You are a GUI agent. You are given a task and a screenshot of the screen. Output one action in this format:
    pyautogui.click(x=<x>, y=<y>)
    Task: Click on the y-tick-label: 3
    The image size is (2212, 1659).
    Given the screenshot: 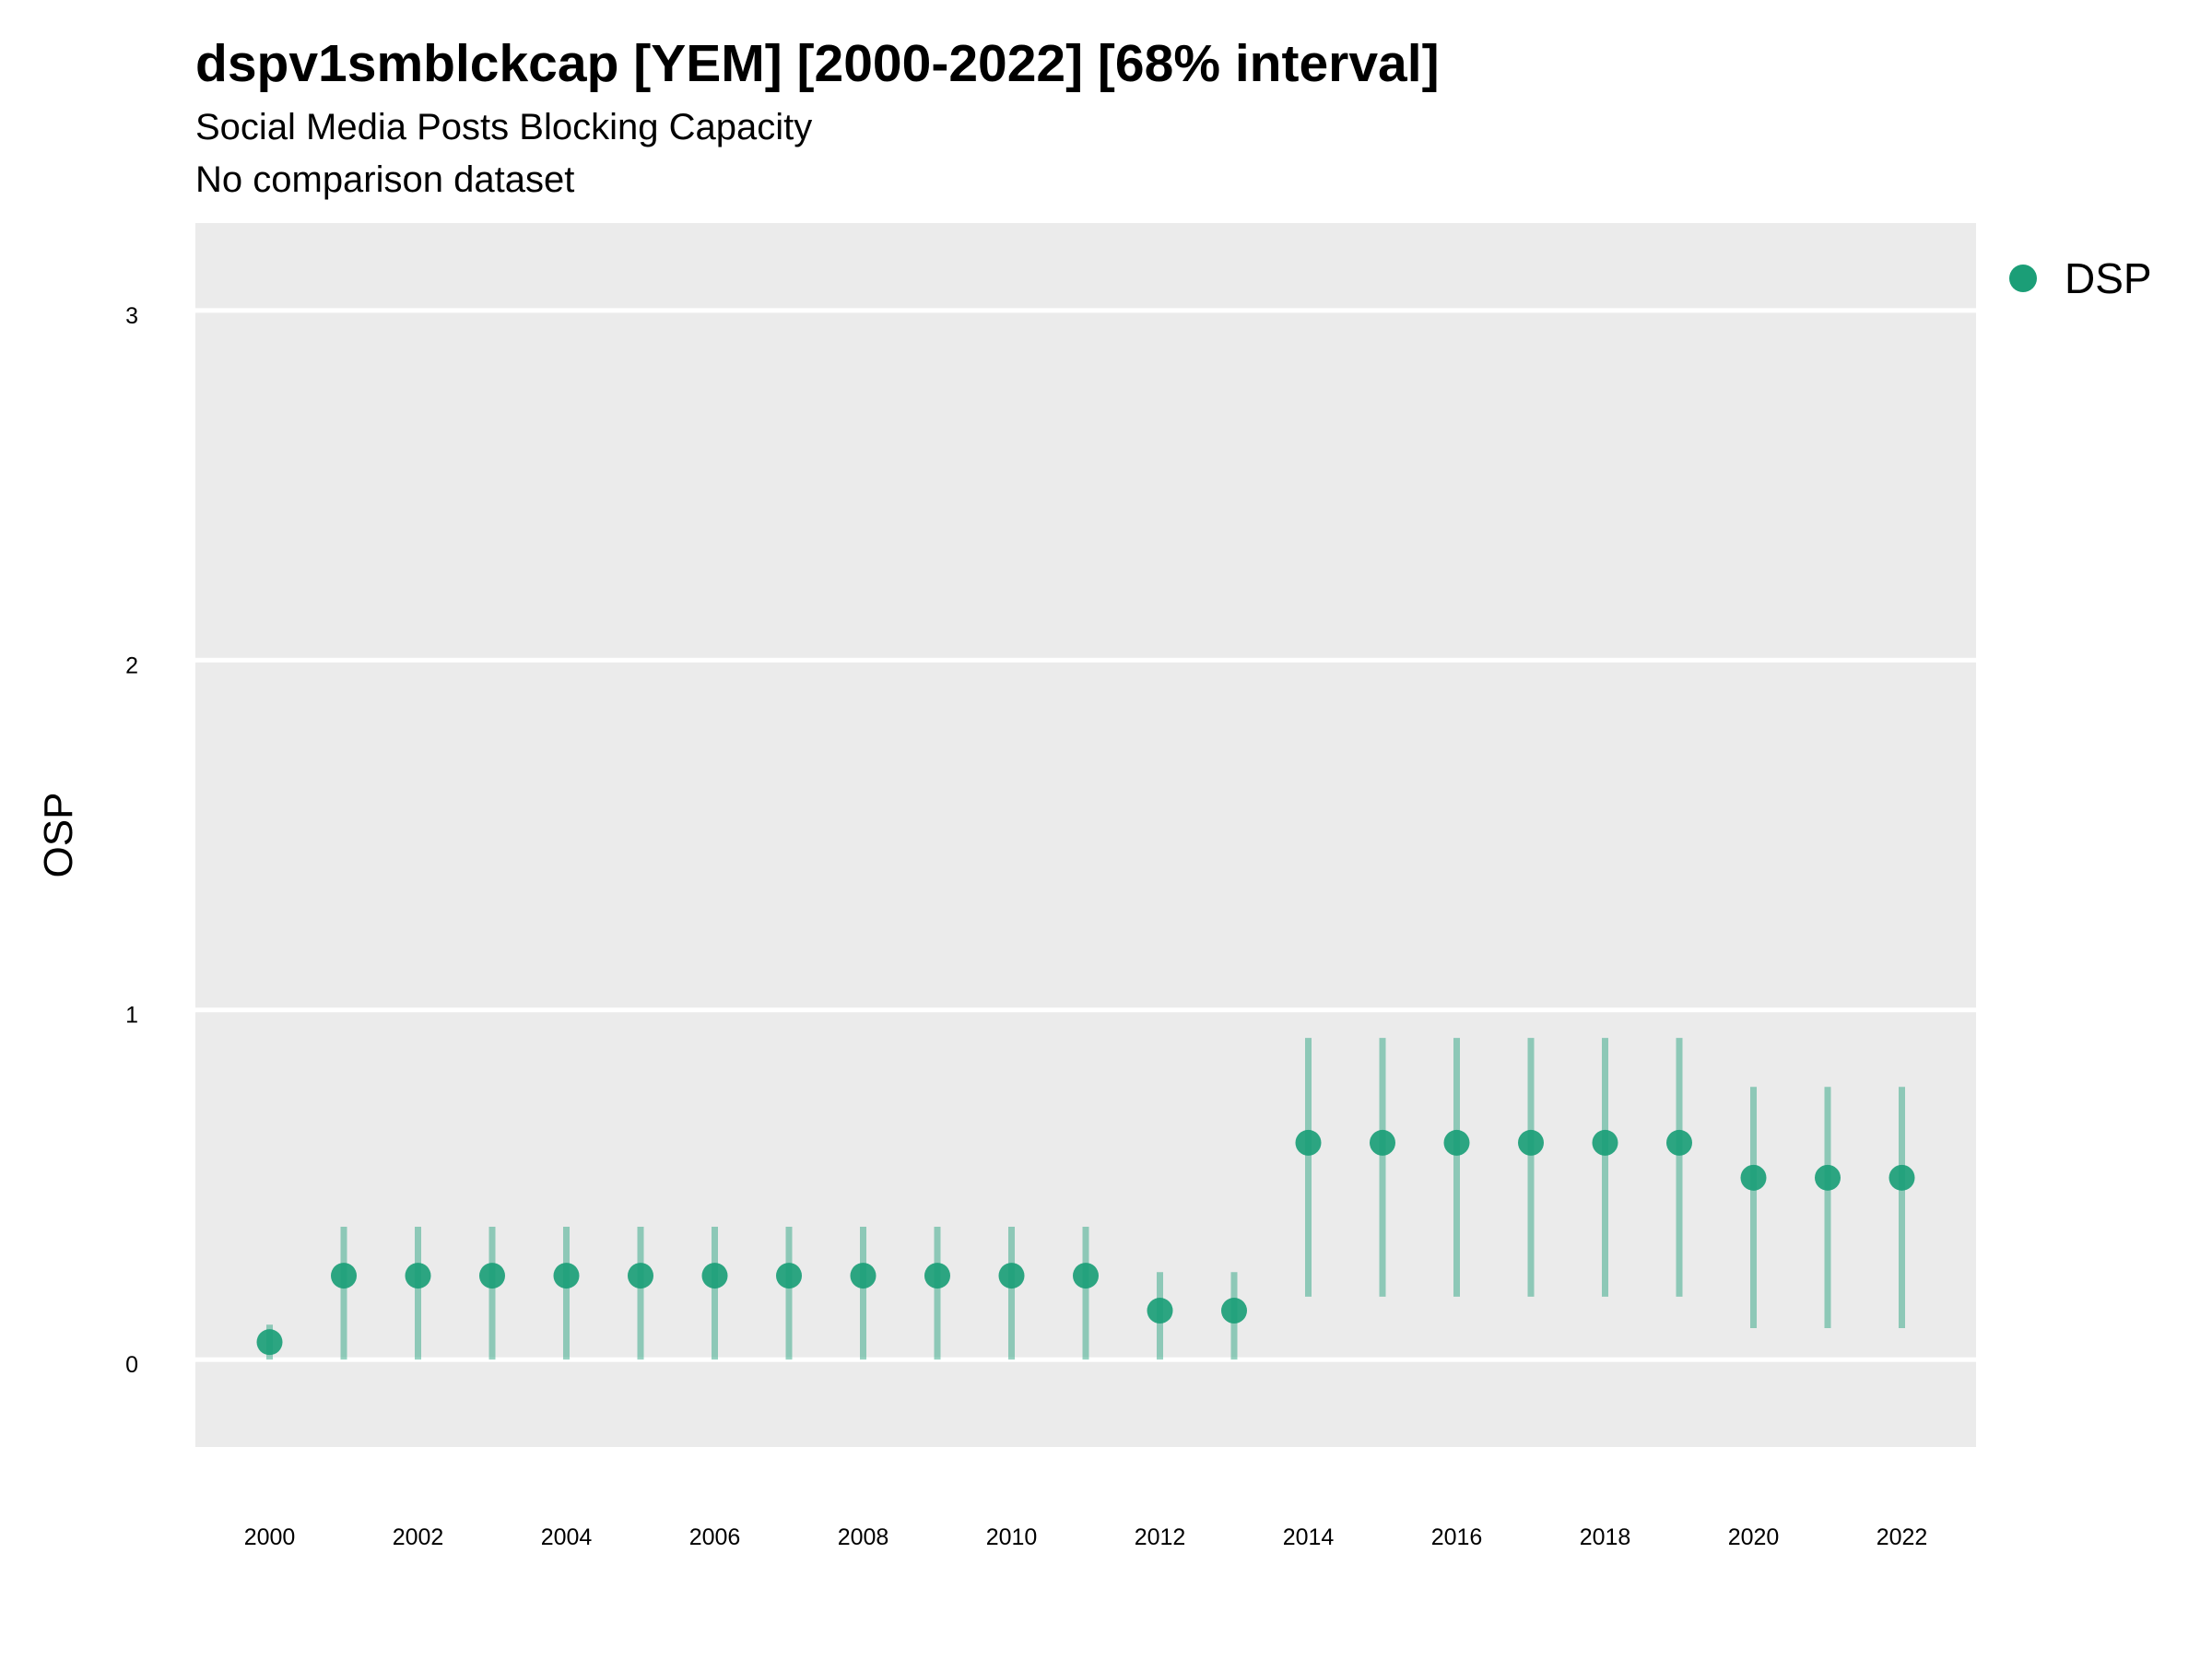 What is the action you would take?
    pyautogui.click(x=131, y=316)
    